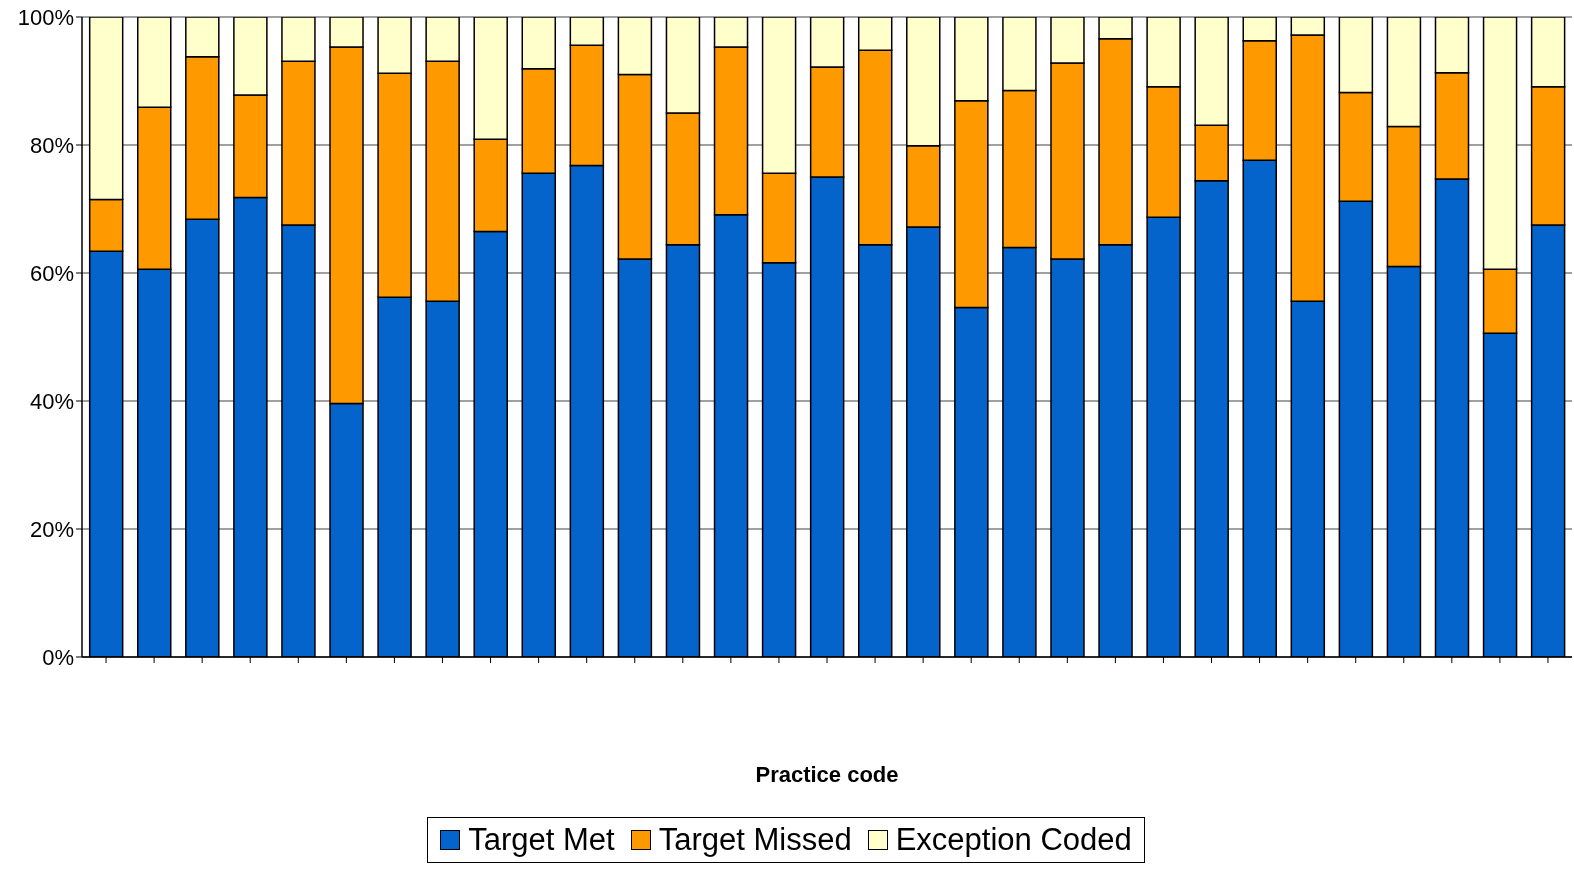 Image resolution: width=1574 pixels, height=875 pixels. Describe the element at coordinates (58, 657) in the screenshot. I see `y-tick-label: 0%` at that location.